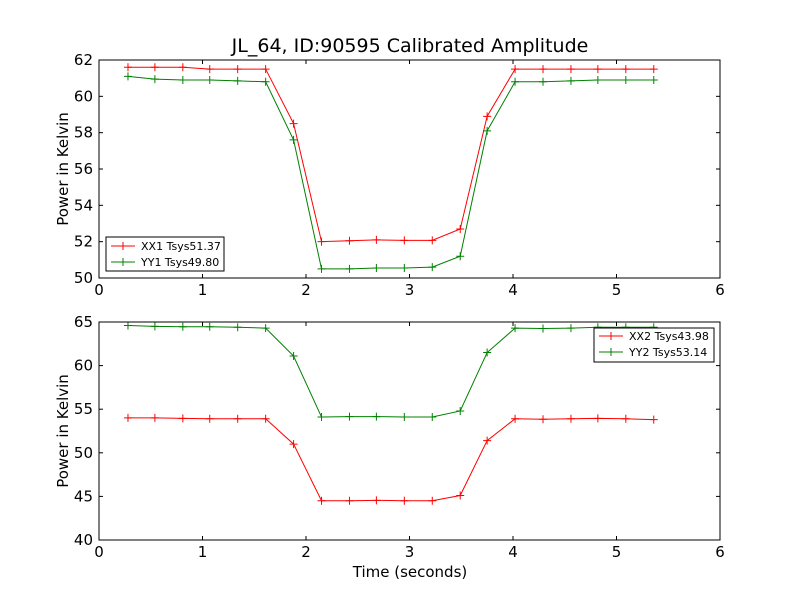  I want to click on legend: XX2 Tsys43.98 YY2 Tsys53.14, so click(654, 345).